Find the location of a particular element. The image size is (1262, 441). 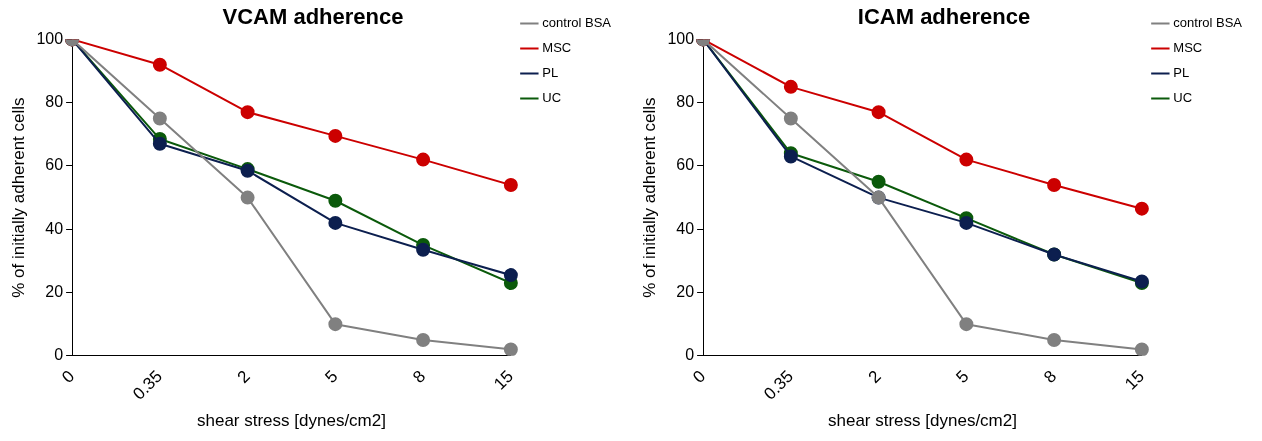

chart-title: ICAM adherence is located at coordinates (944, 17).